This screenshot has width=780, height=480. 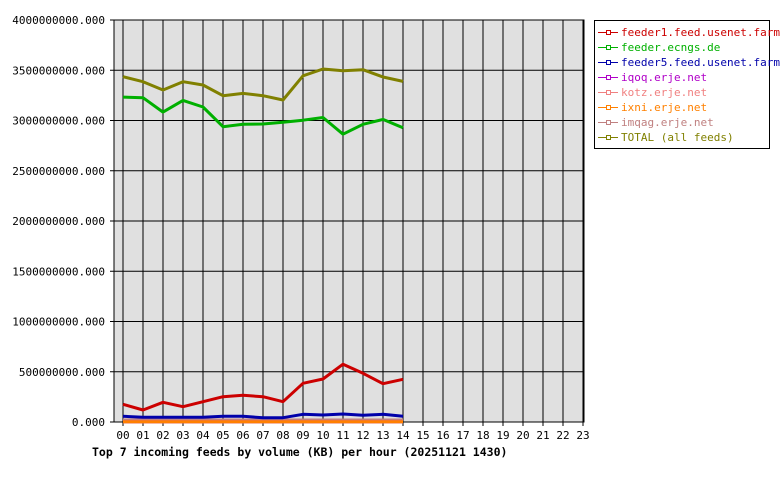 I want to click on legend-item: feeder.ecngs.de, so click(x=682, y=47).